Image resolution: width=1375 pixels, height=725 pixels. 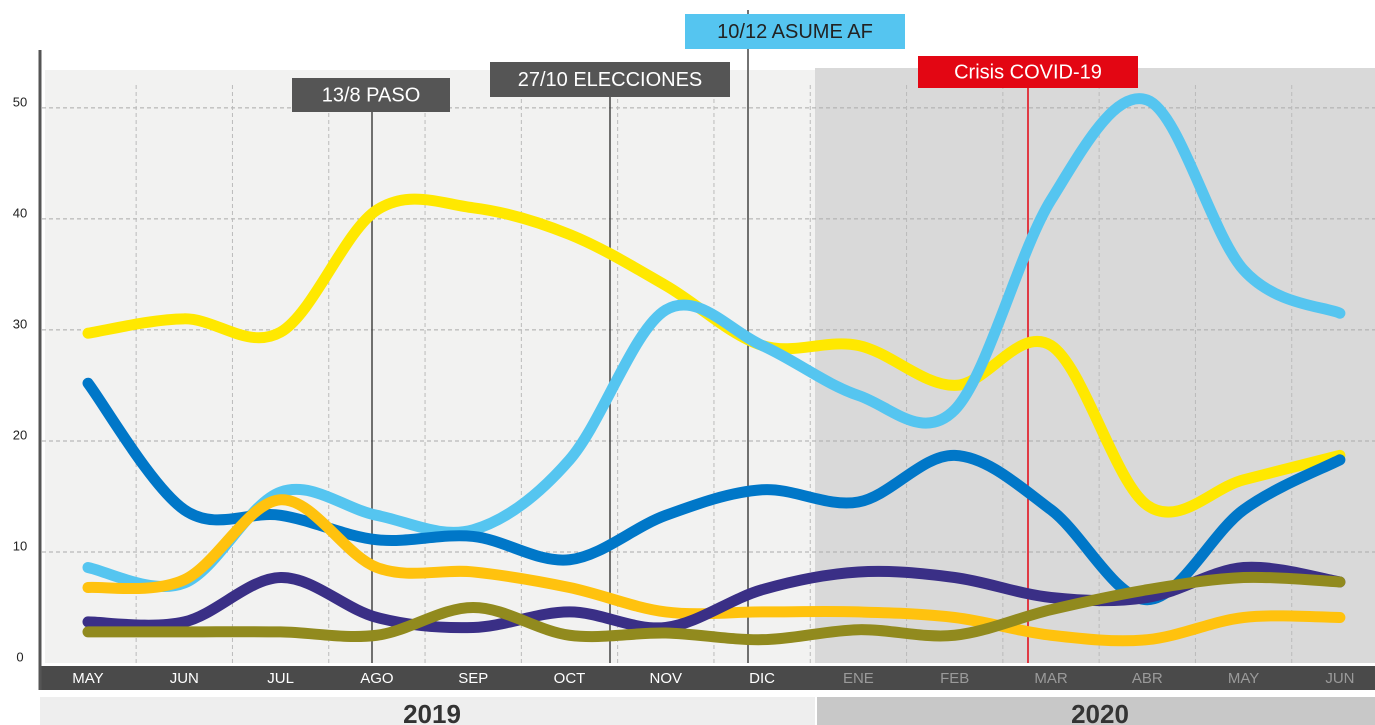 What do you see at coordinates (19, 656) in the screenshot?
I see `y-tick-label: 0` at bounding box center [19, 656].